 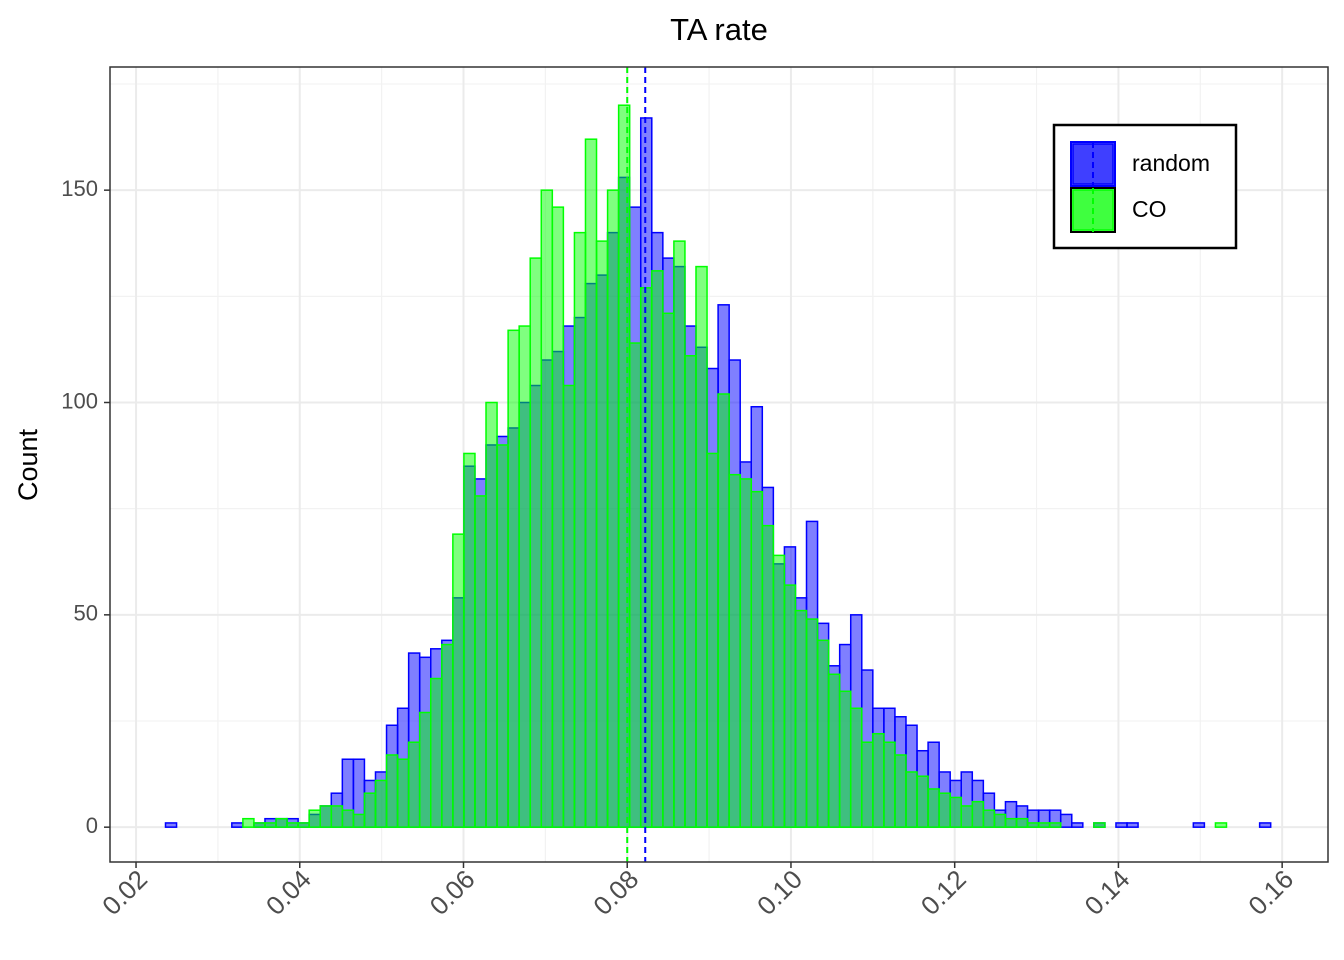 I want to click on y-tick-label: 150, so click(x=79, y=188).